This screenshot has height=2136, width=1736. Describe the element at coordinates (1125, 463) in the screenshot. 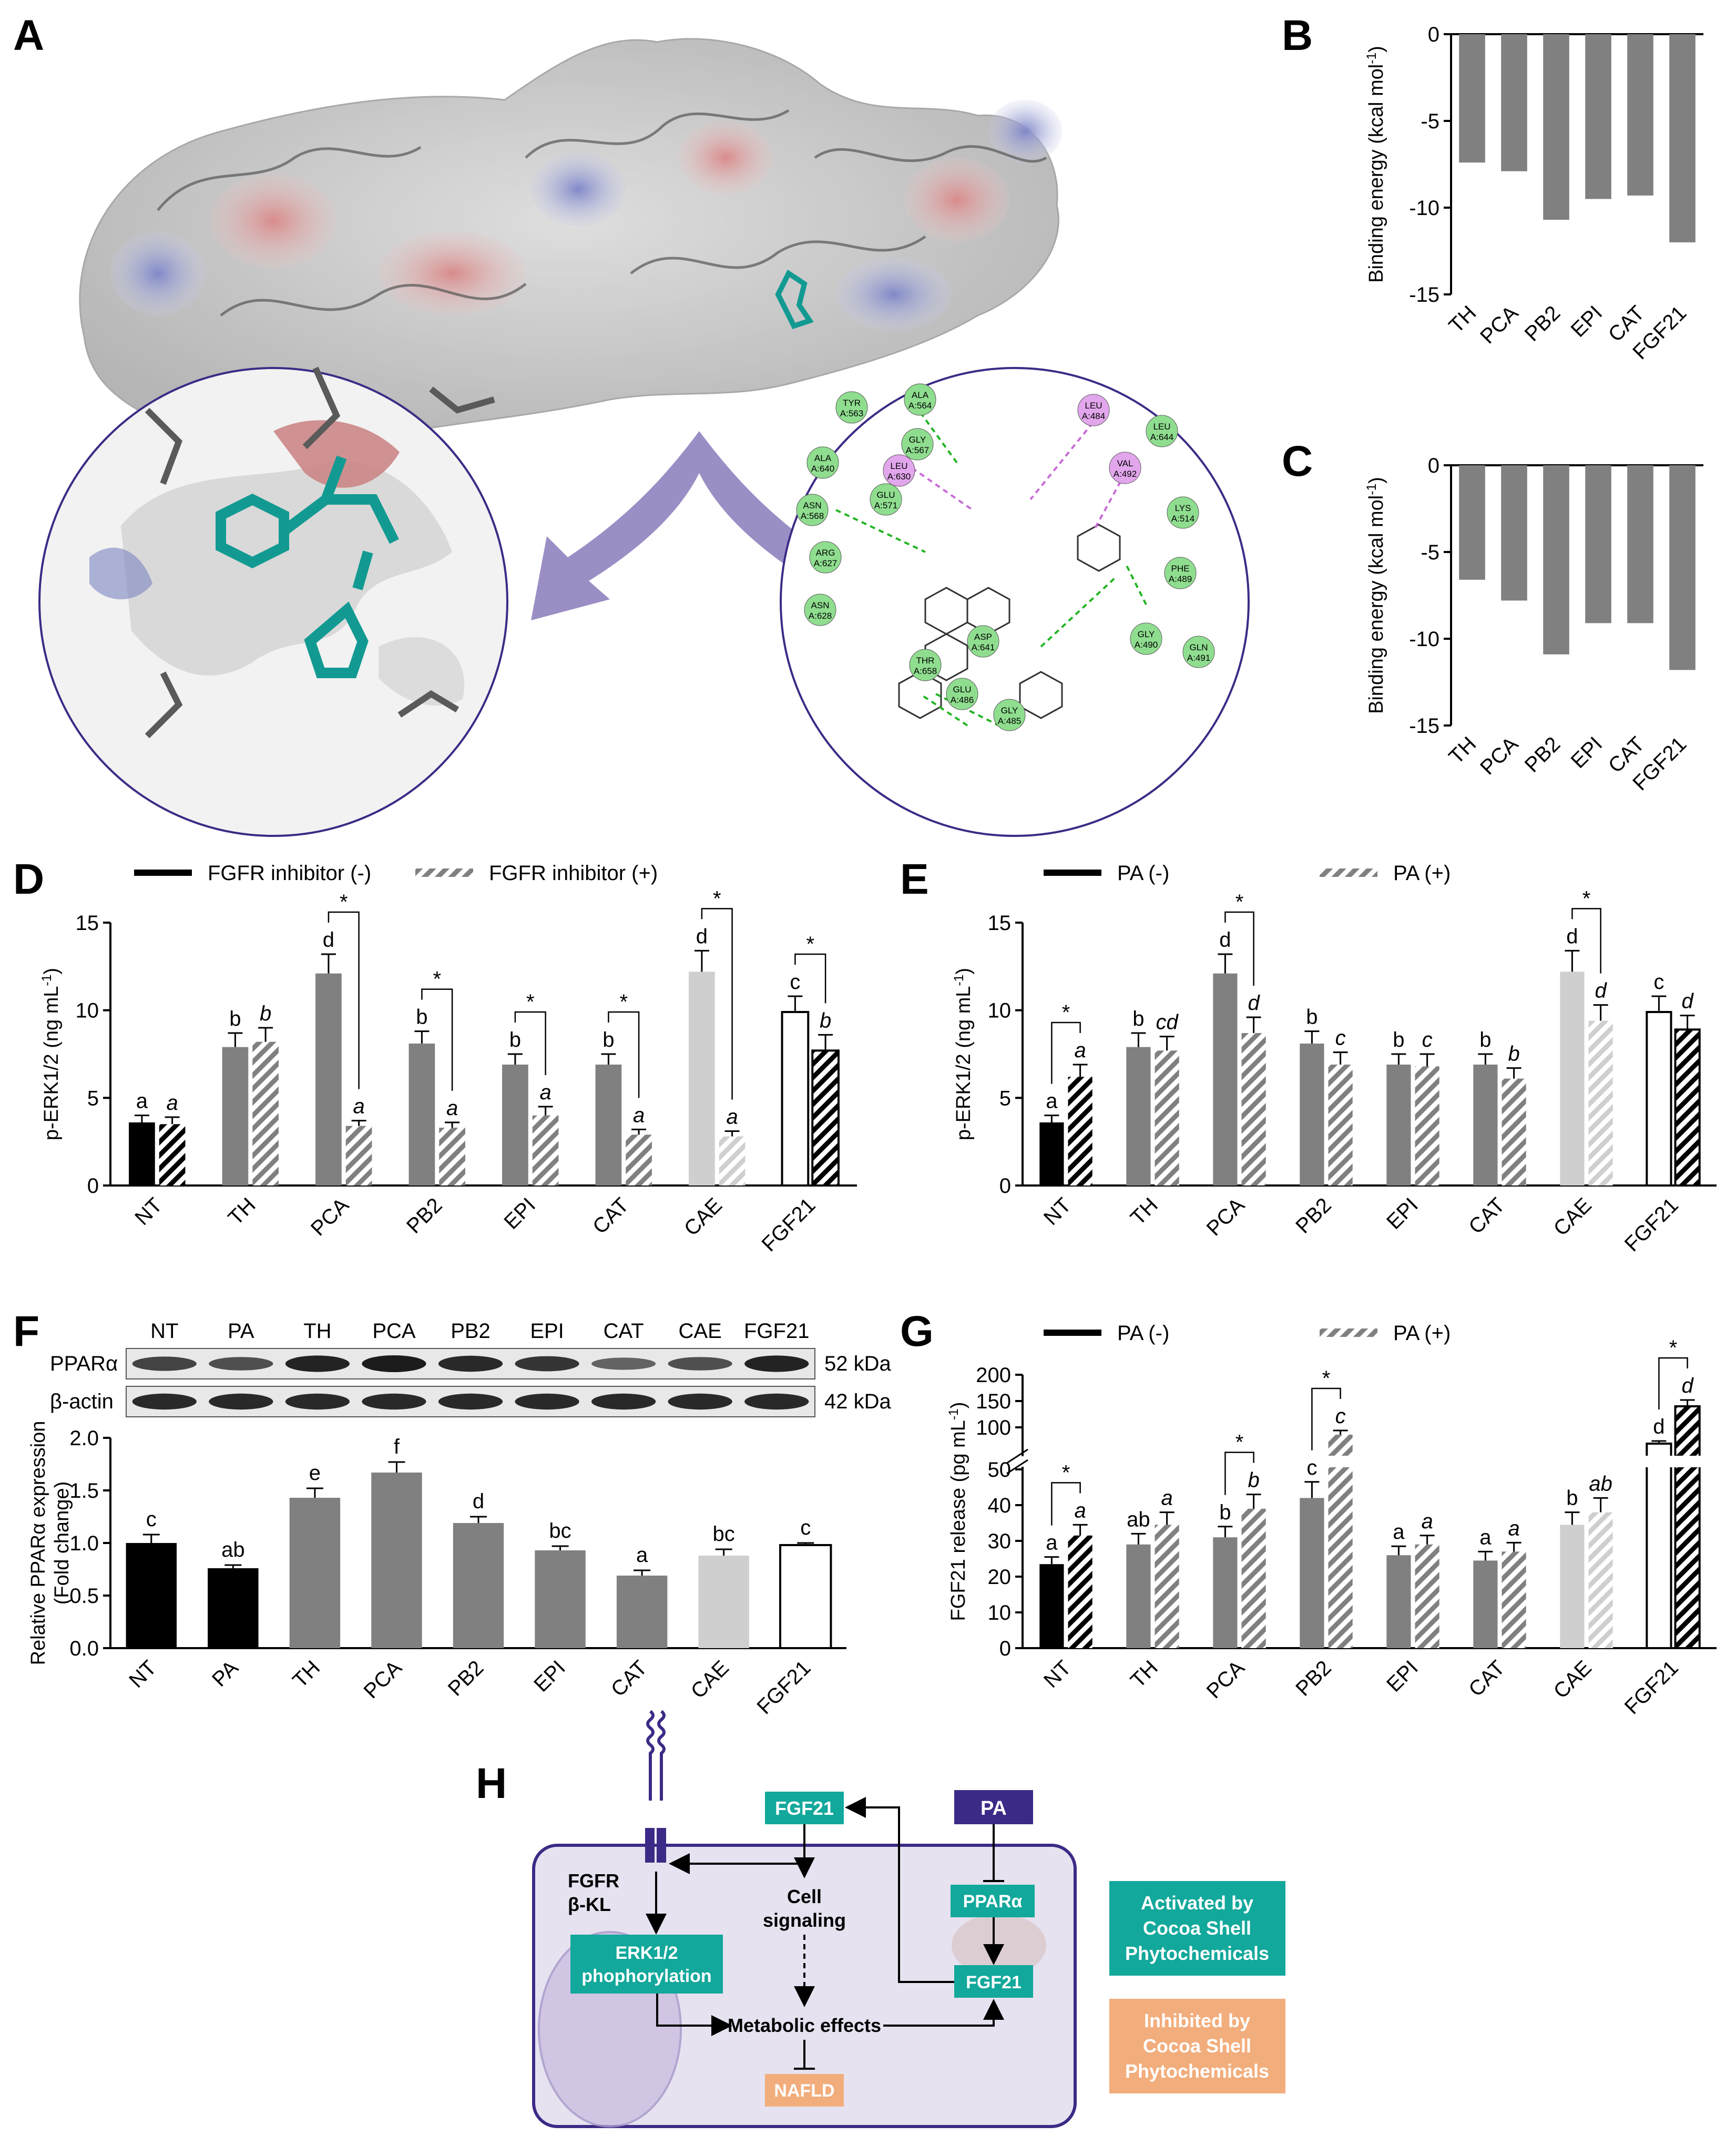

I see `residue-name: VAL` at that location.